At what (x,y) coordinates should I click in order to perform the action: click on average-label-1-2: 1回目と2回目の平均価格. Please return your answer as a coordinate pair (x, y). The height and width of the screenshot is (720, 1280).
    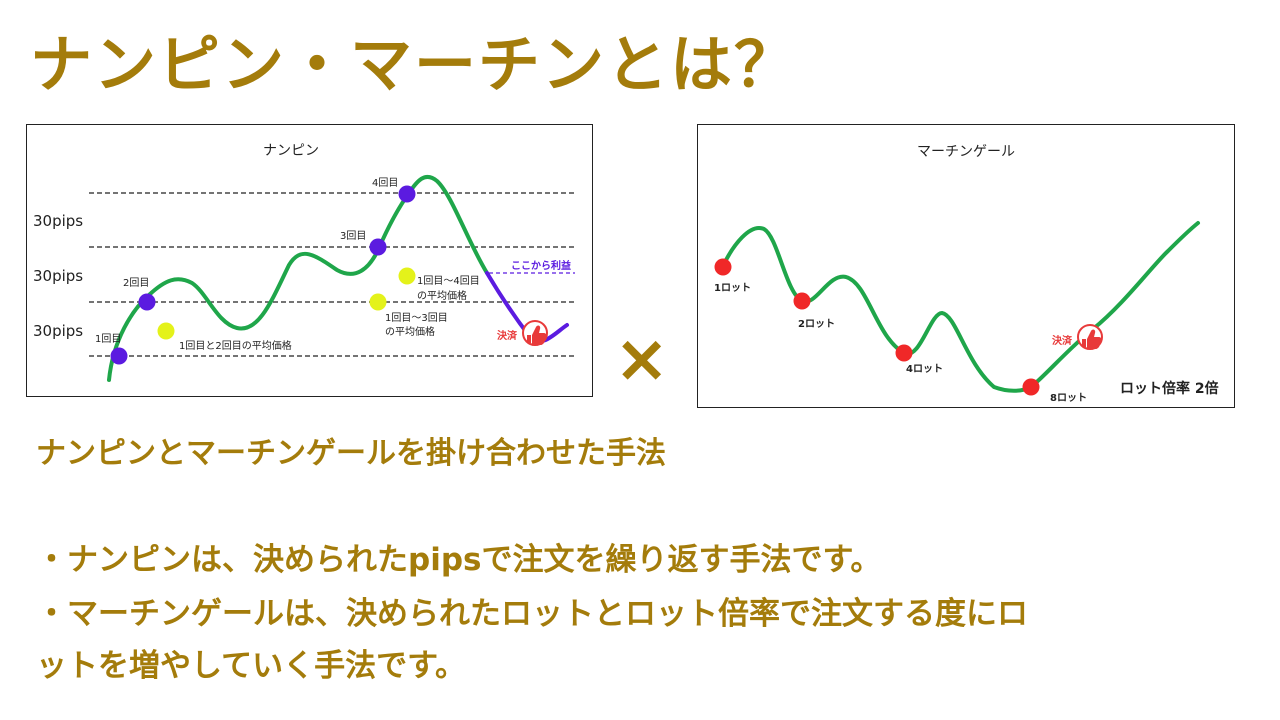
    Looking at the image, I should click on (235, 345).